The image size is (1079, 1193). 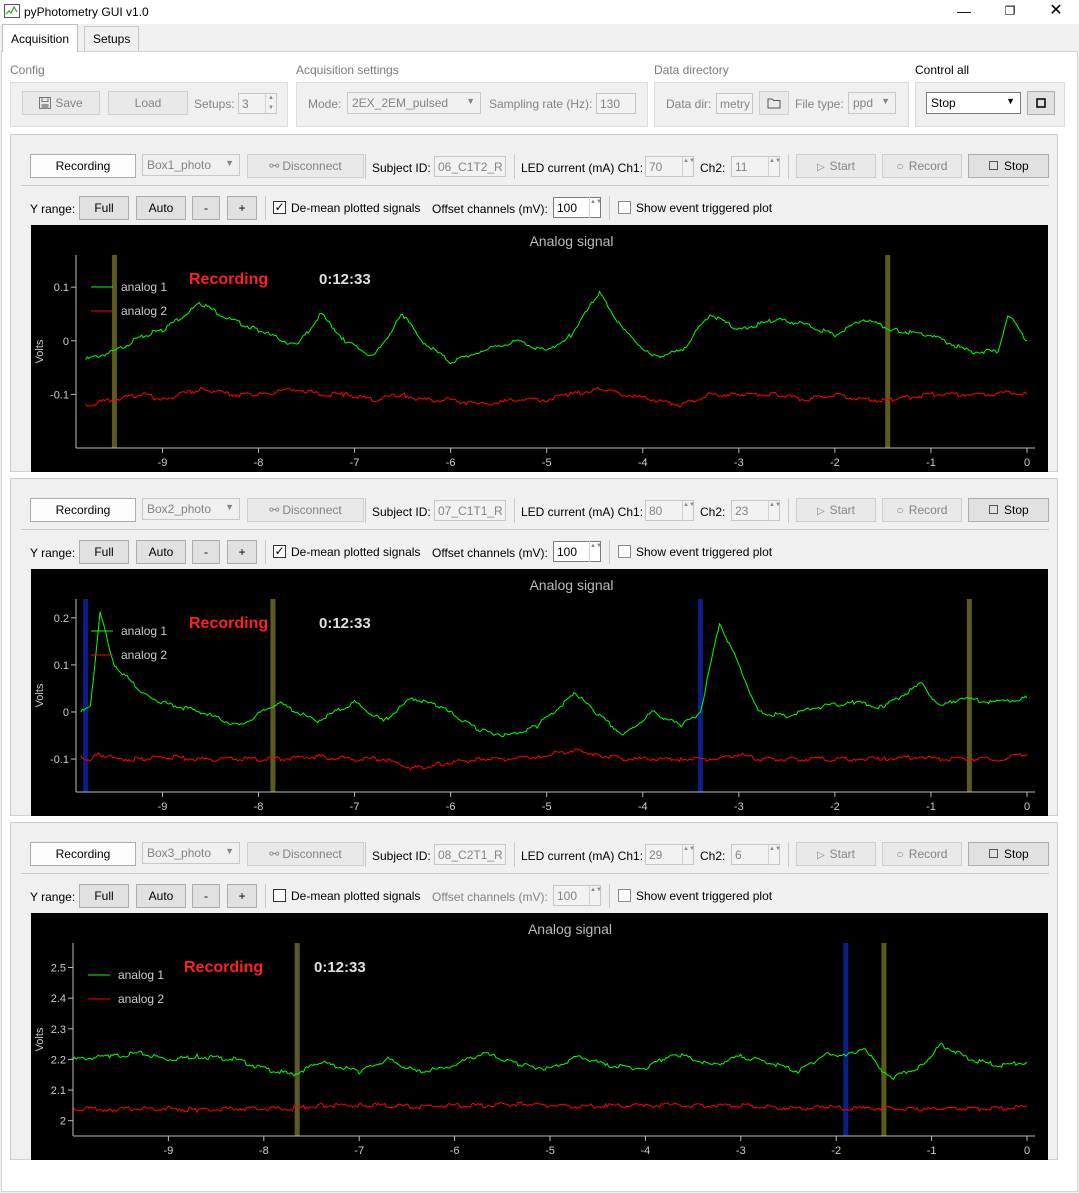 I want to click on browse-folder-button, so click(x=774, y=103).